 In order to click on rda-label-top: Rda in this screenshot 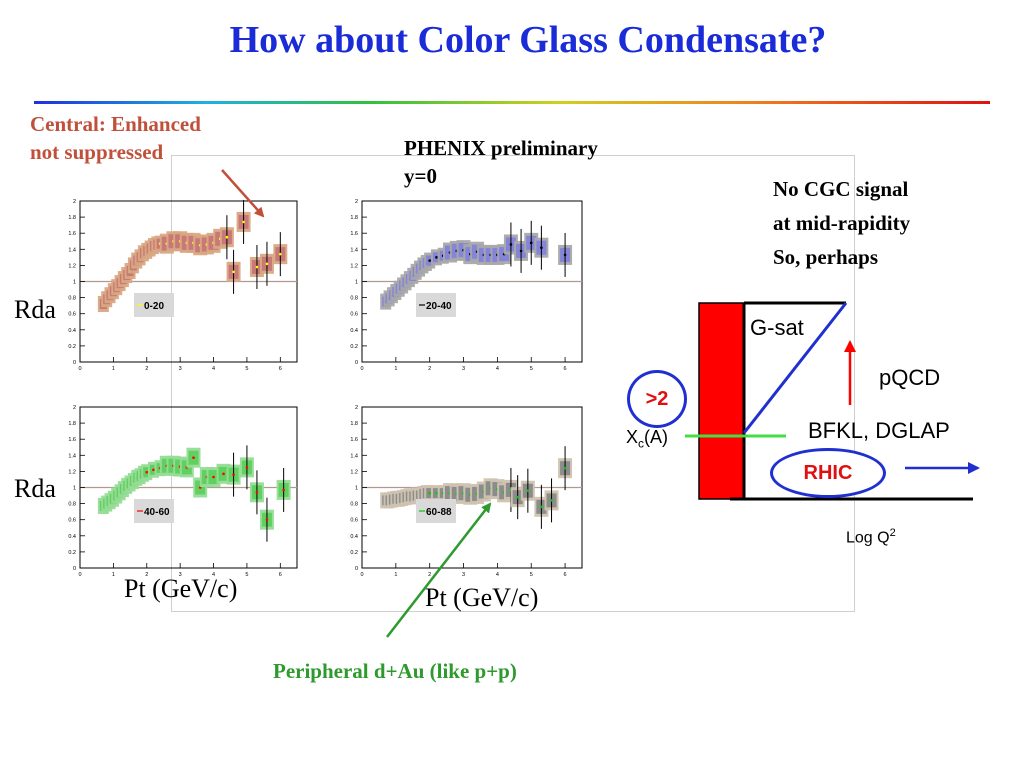, I will do `click(35, 309)`.